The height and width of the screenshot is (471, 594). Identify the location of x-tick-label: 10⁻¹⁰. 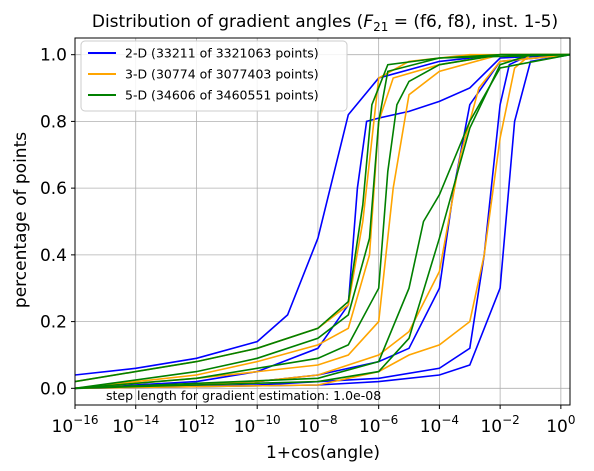
(257, 425).